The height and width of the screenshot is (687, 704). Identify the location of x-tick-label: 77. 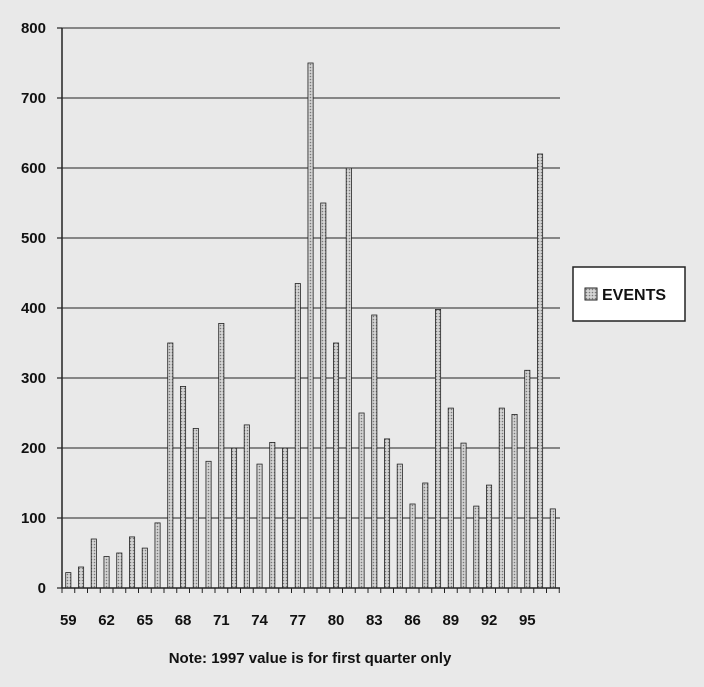
(297, 620).